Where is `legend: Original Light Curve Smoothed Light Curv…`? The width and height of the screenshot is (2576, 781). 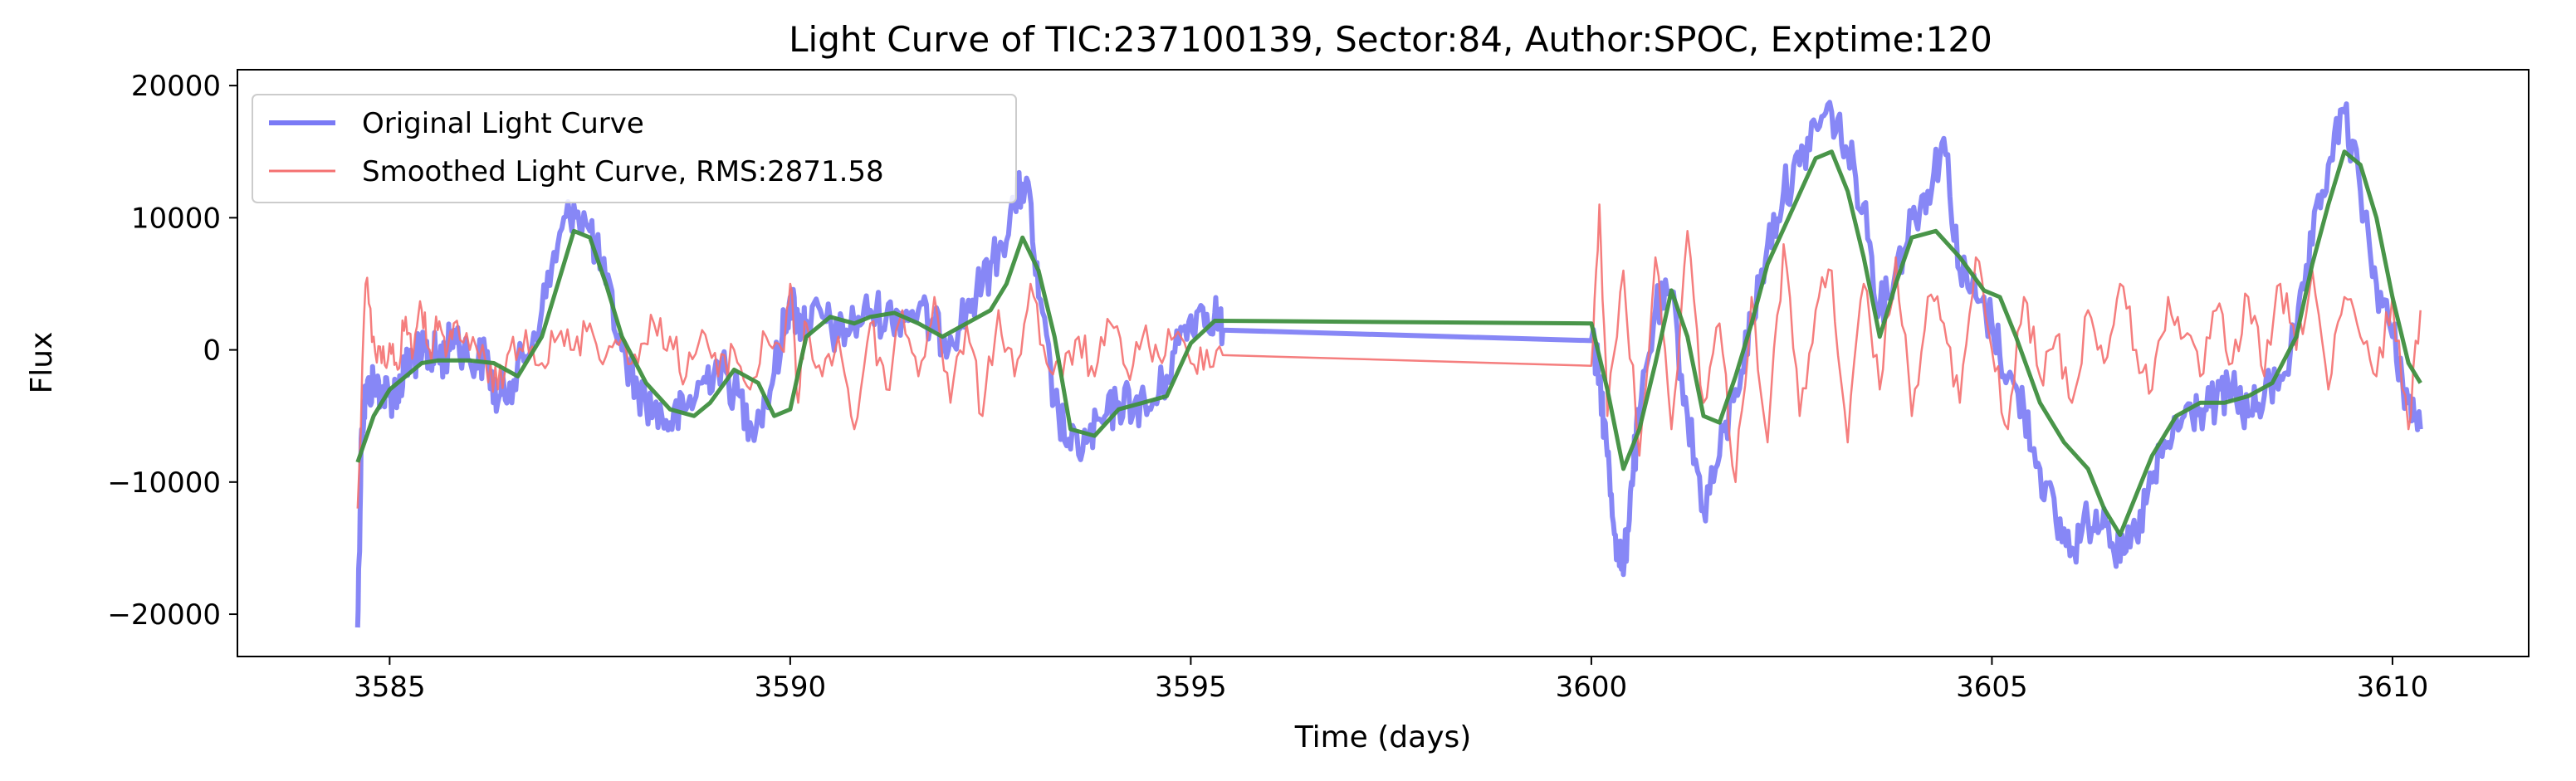 legend: Original Light Curve Smoothed Light Curv… is located at coordinates (634, 148).